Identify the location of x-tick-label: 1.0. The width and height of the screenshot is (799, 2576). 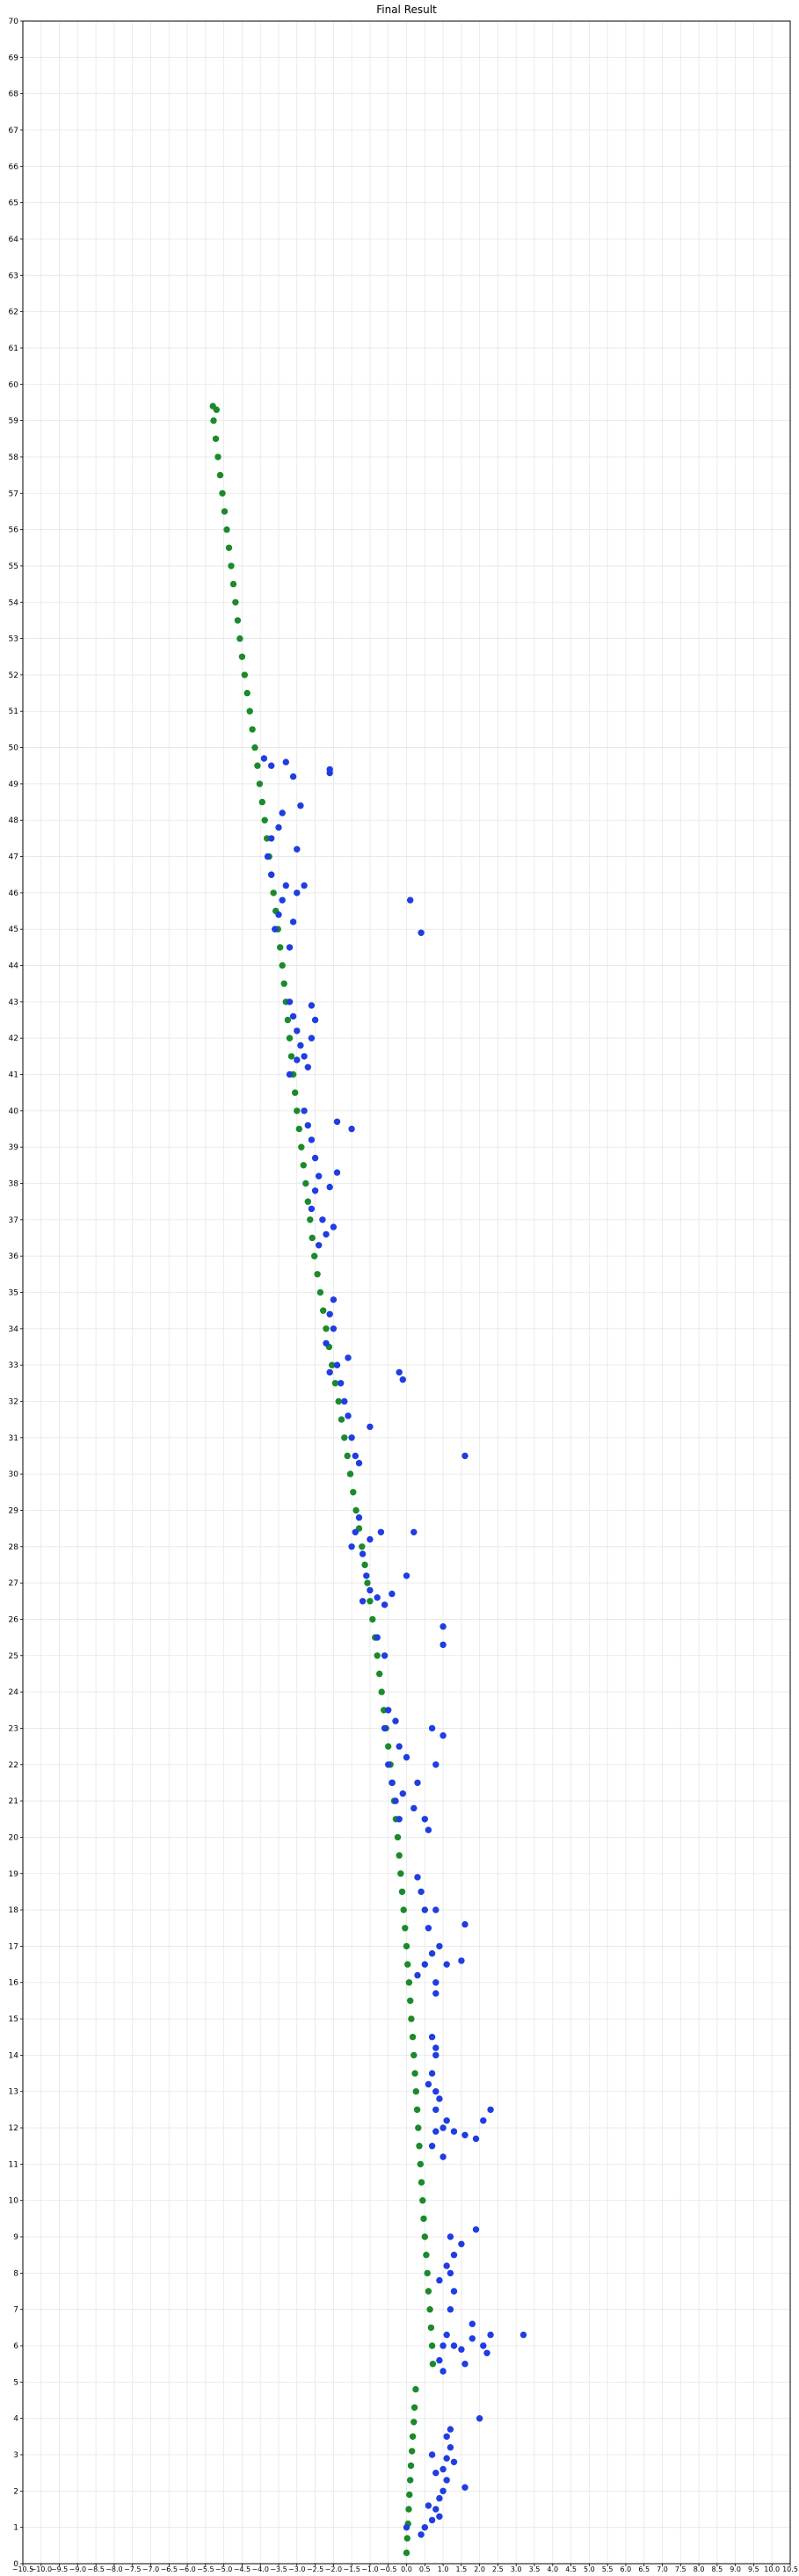
(443, 2568).